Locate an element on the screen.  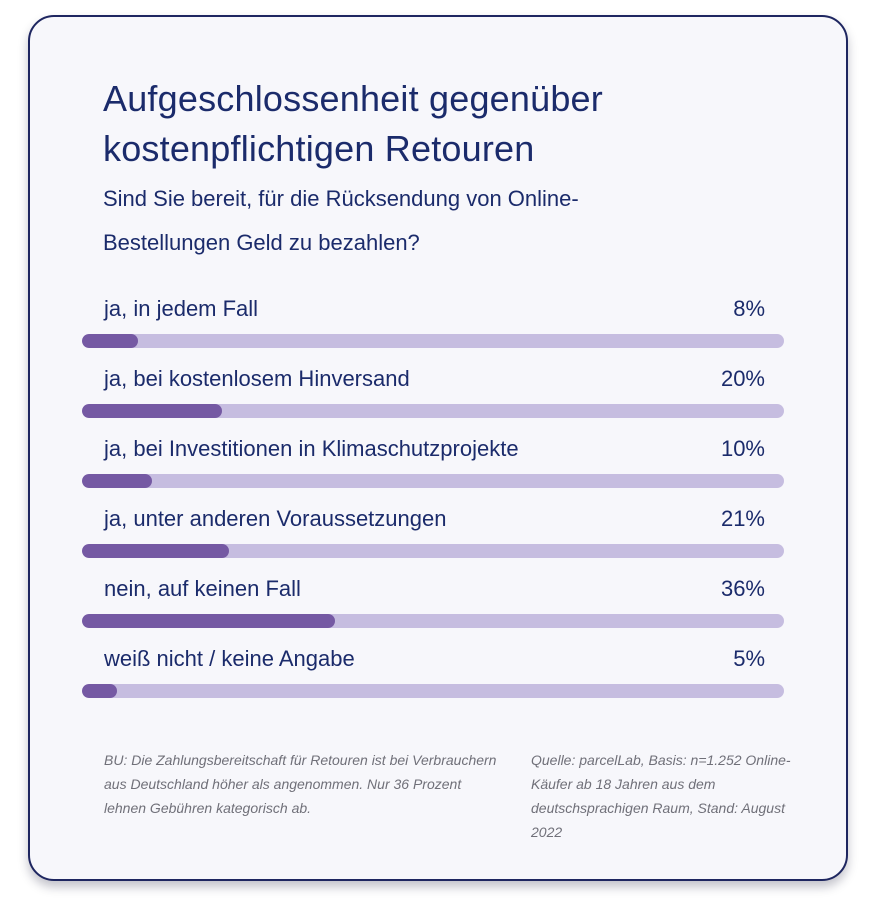
bar-label: ja, unter anderen Voraussetzungen is located at coordinates (275, 518).